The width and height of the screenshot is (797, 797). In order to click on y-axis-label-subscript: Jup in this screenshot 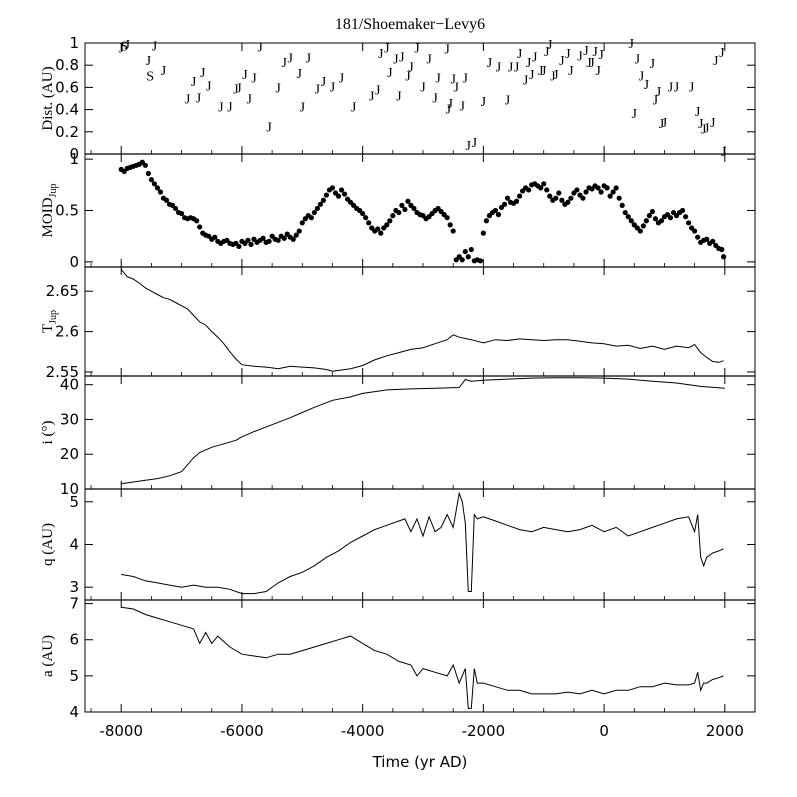, I will do `click(53, 191)`.